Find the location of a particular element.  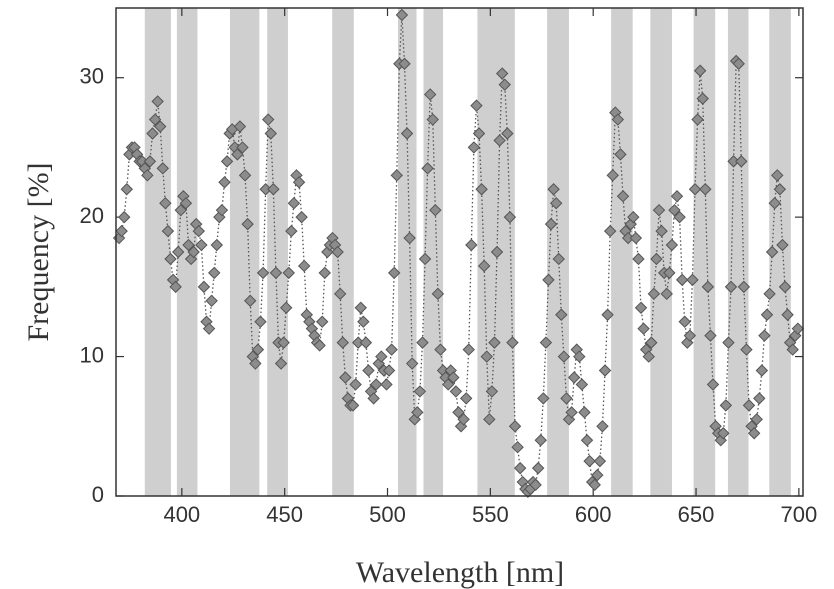

x-tick-label: 700 is located at coordinates (799, 514).